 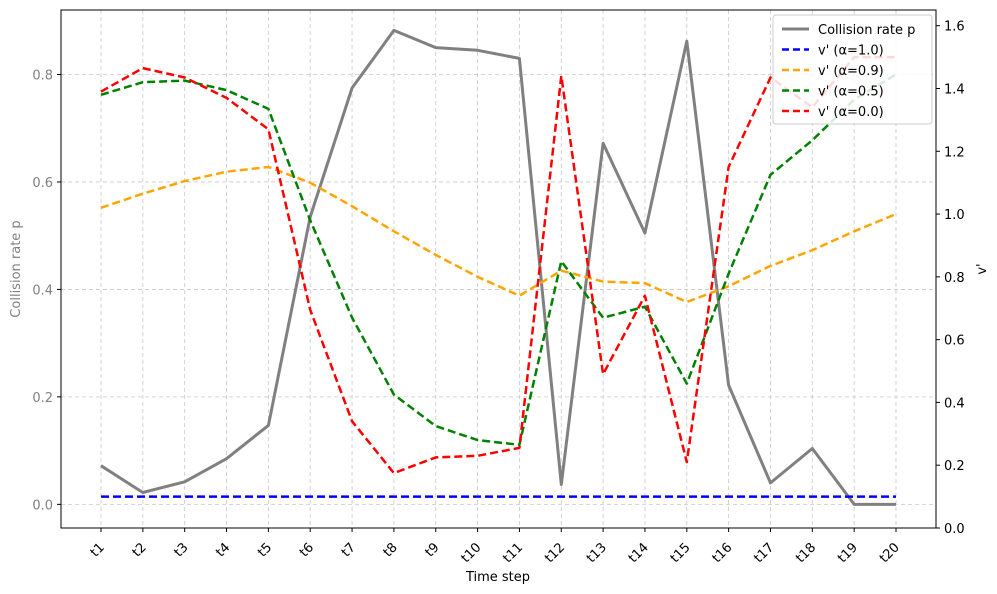 What do you see at coordinates (723, 553) in the screenshot?
I see `x-tick-label: t16` at bounding box center [723, 553].